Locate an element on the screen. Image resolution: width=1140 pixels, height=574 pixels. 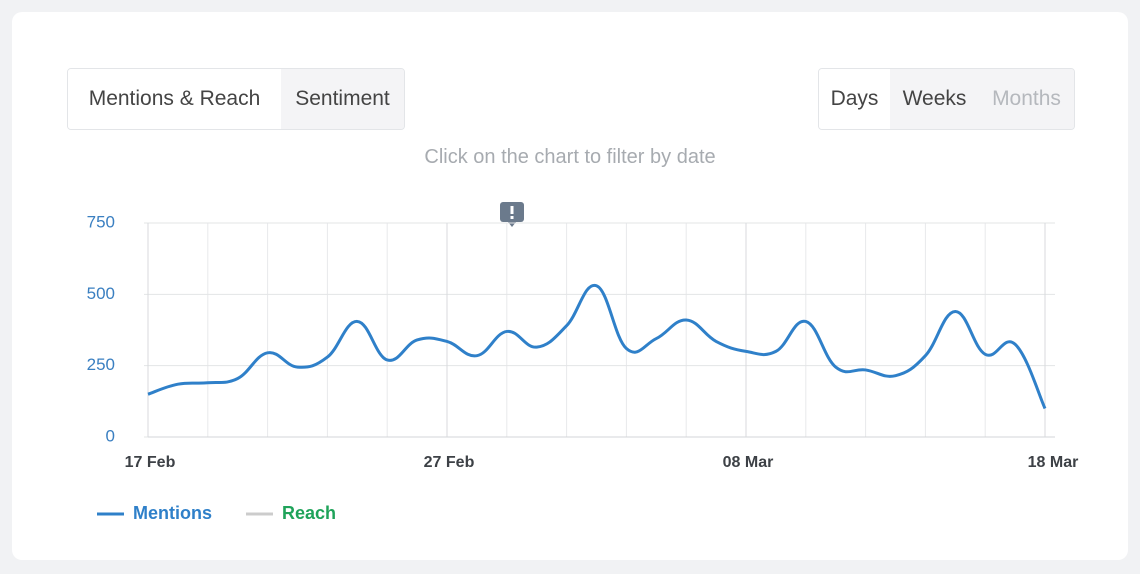
hint: Click on the chart to filter by date is located at coordinates (570, 157).